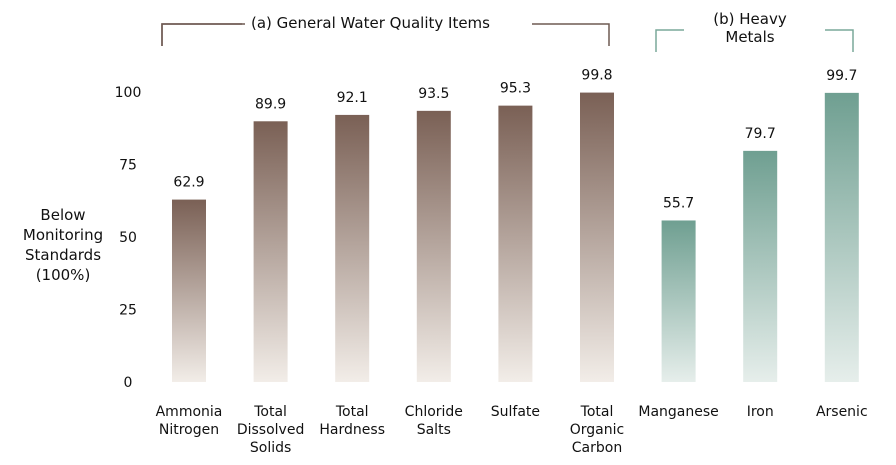  What do you see at coordinates (188, 183) in the screenshot?
I see `data-label: 62.9` at bounding box center [188, 183].